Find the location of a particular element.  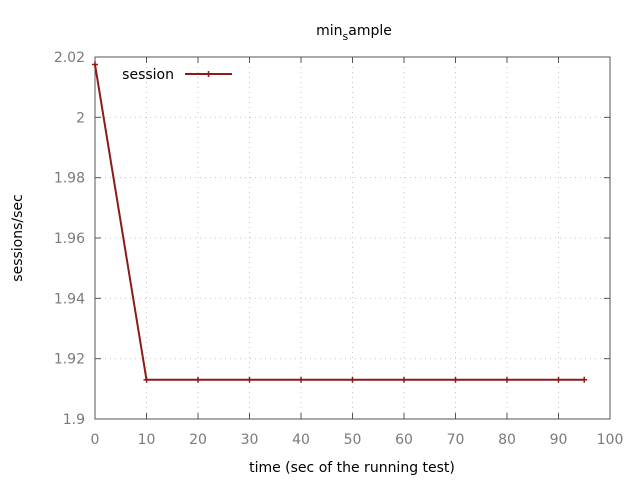

x-tick-label: 30 is located at coordinates (250, 440).